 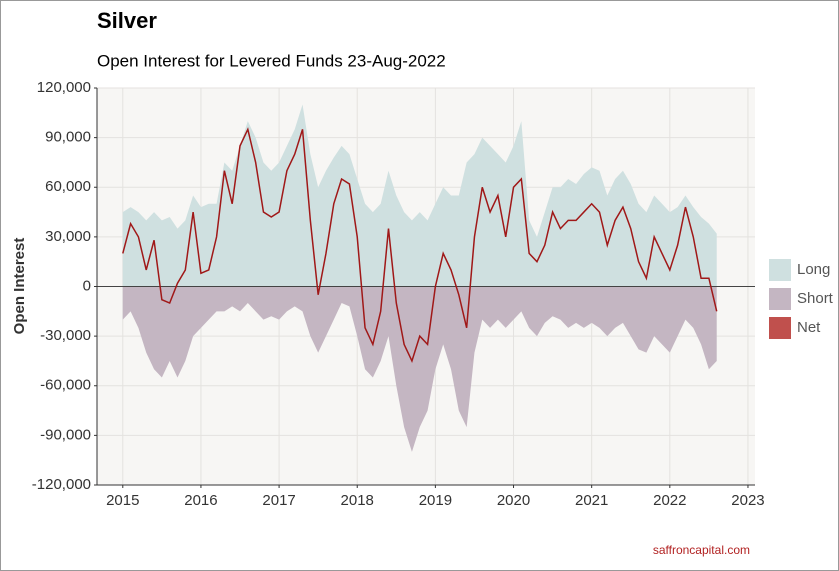 What do you see at coordinates (127, 20) in the screenshot?
I see `chart-title: Silver` at bounding box center [127, 20].